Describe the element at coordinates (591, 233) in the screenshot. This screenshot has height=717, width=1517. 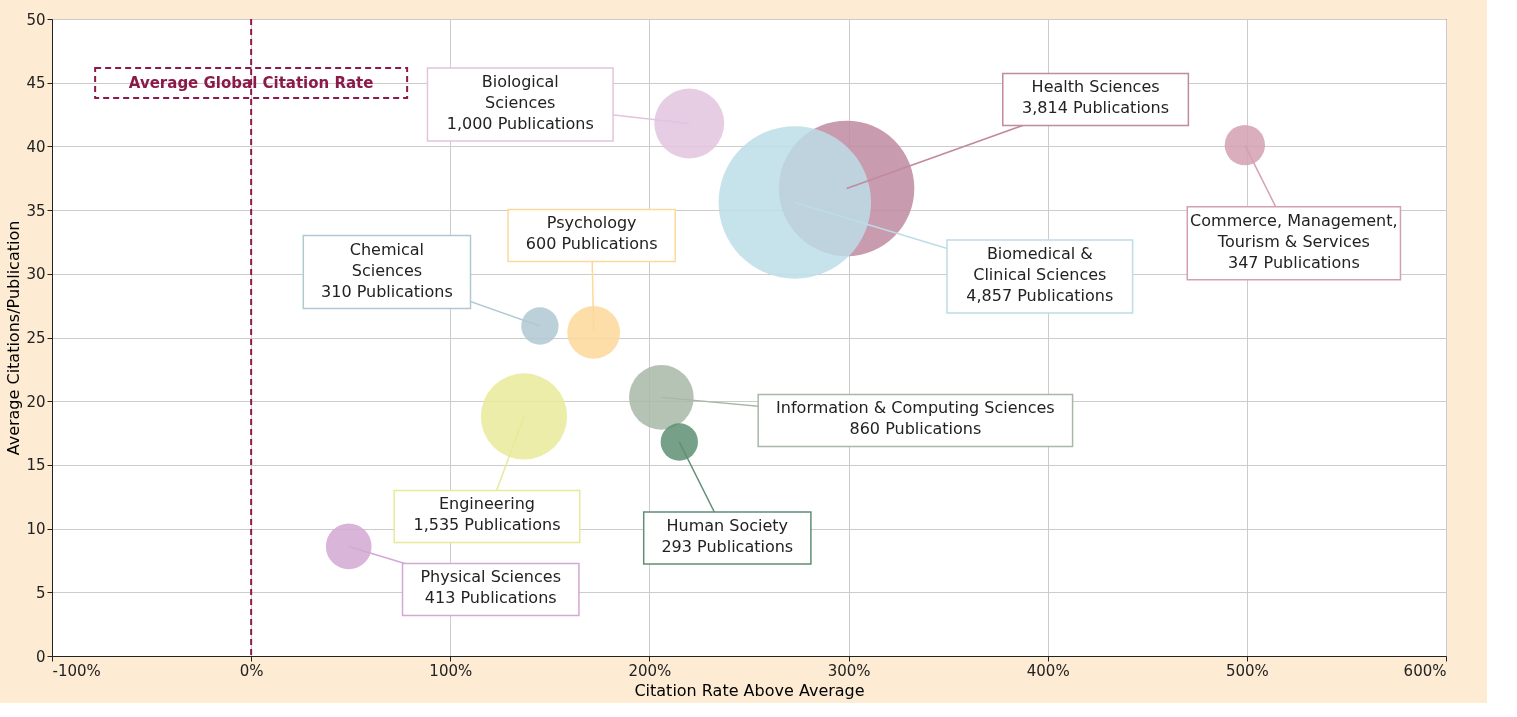
I see `annotation: Psychology 600 Publications` at that location.